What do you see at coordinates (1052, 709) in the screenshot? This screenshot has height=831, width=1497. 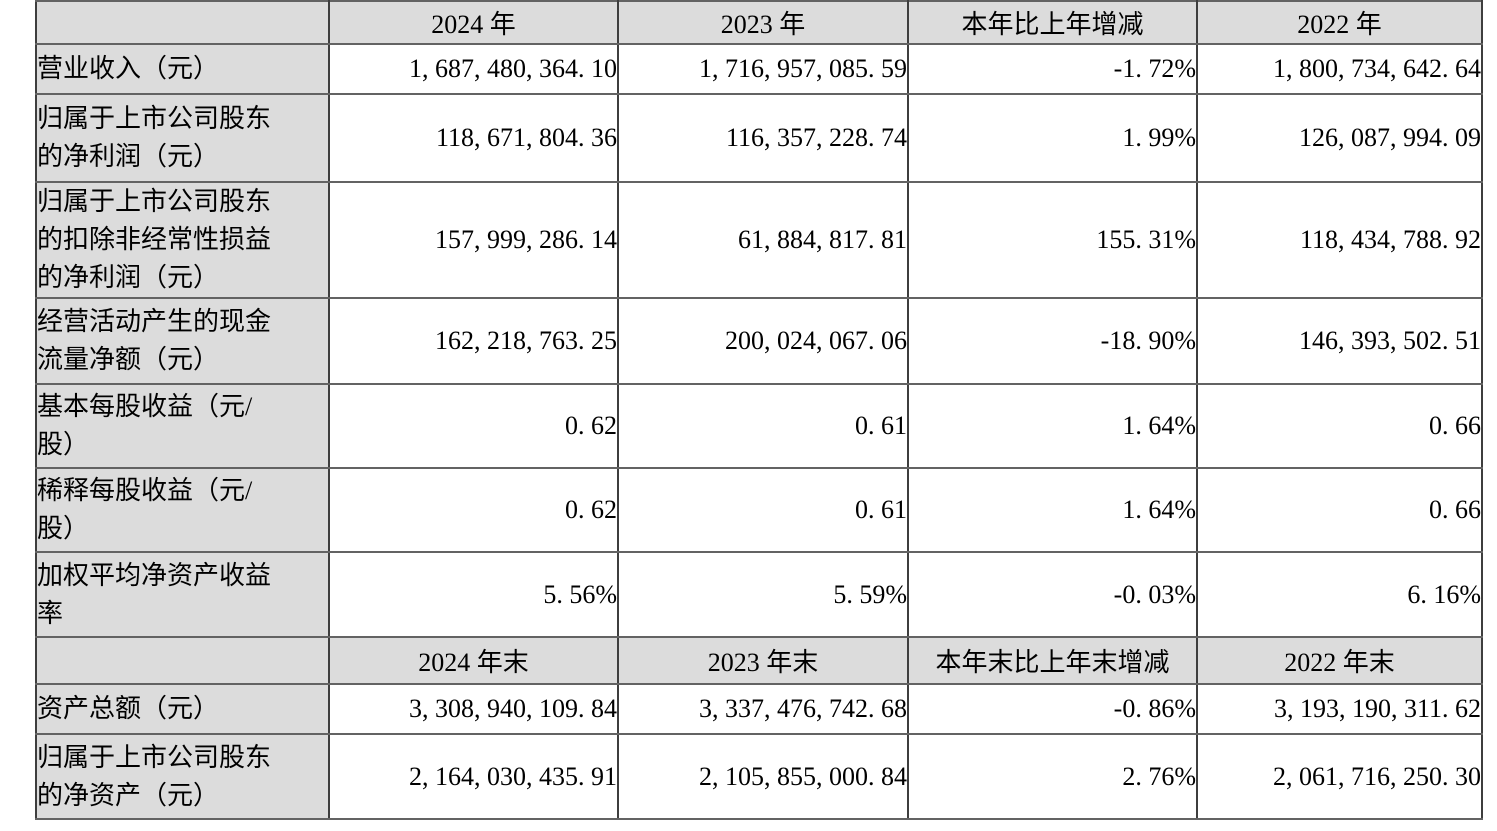 I see `cell-value: -0. 86%` at bounding box center [1052, 709].